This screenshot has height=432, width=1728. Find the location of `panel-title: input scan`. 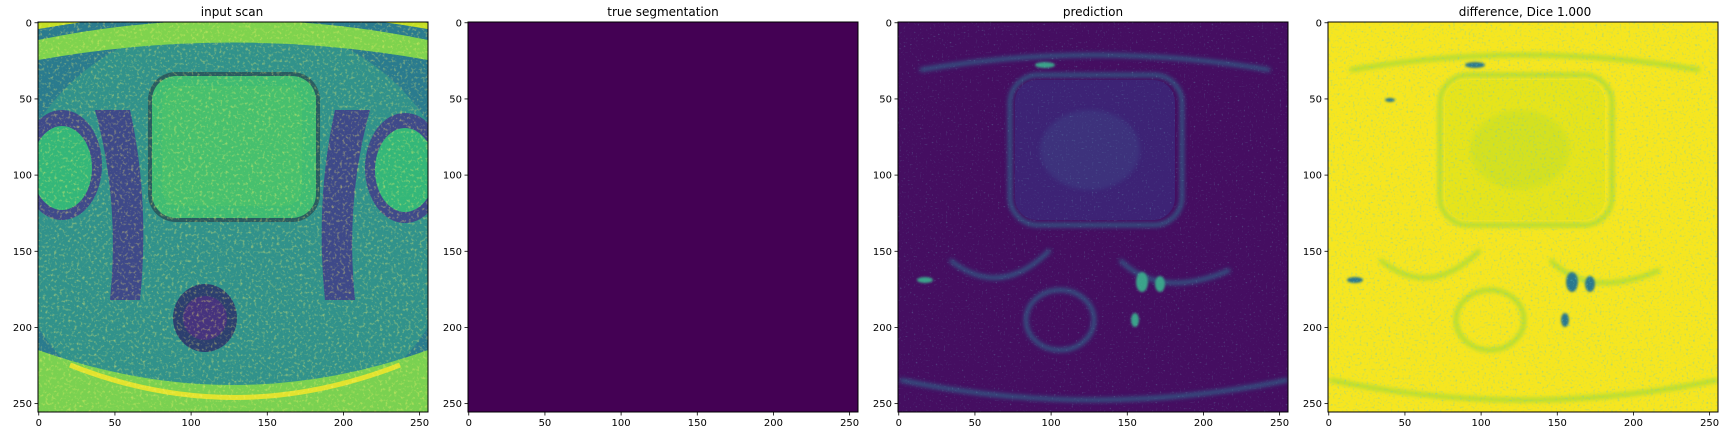

panel-title: input scan is located at coordinates (232, 12).